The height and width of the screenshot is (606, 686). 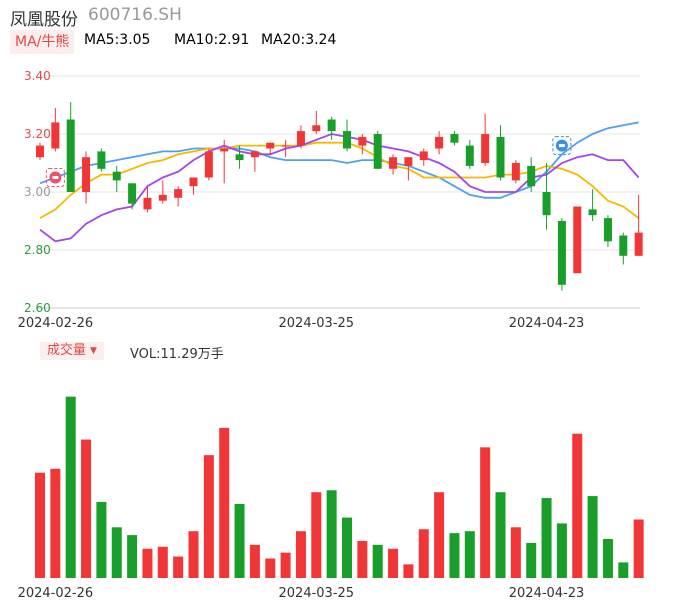 I want to click on stock-name: 凤凰股份, so click(x=44, y=20).